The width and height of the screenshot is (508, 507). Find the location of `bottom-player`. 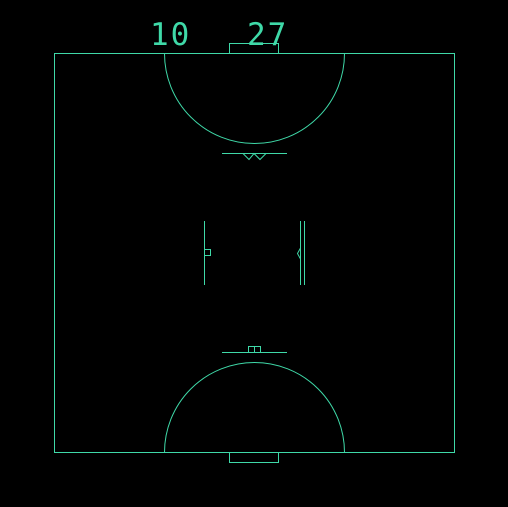

bottom-player is located at coordinates (254, 349).